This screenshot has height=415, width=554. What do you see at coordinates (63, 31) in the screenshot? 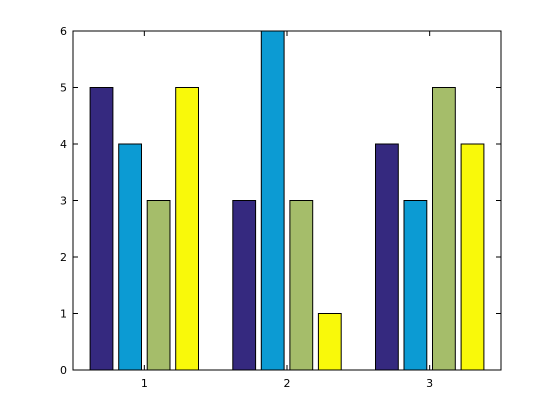
I see `y-tick-label: 6` at bounding box center [63, 31].